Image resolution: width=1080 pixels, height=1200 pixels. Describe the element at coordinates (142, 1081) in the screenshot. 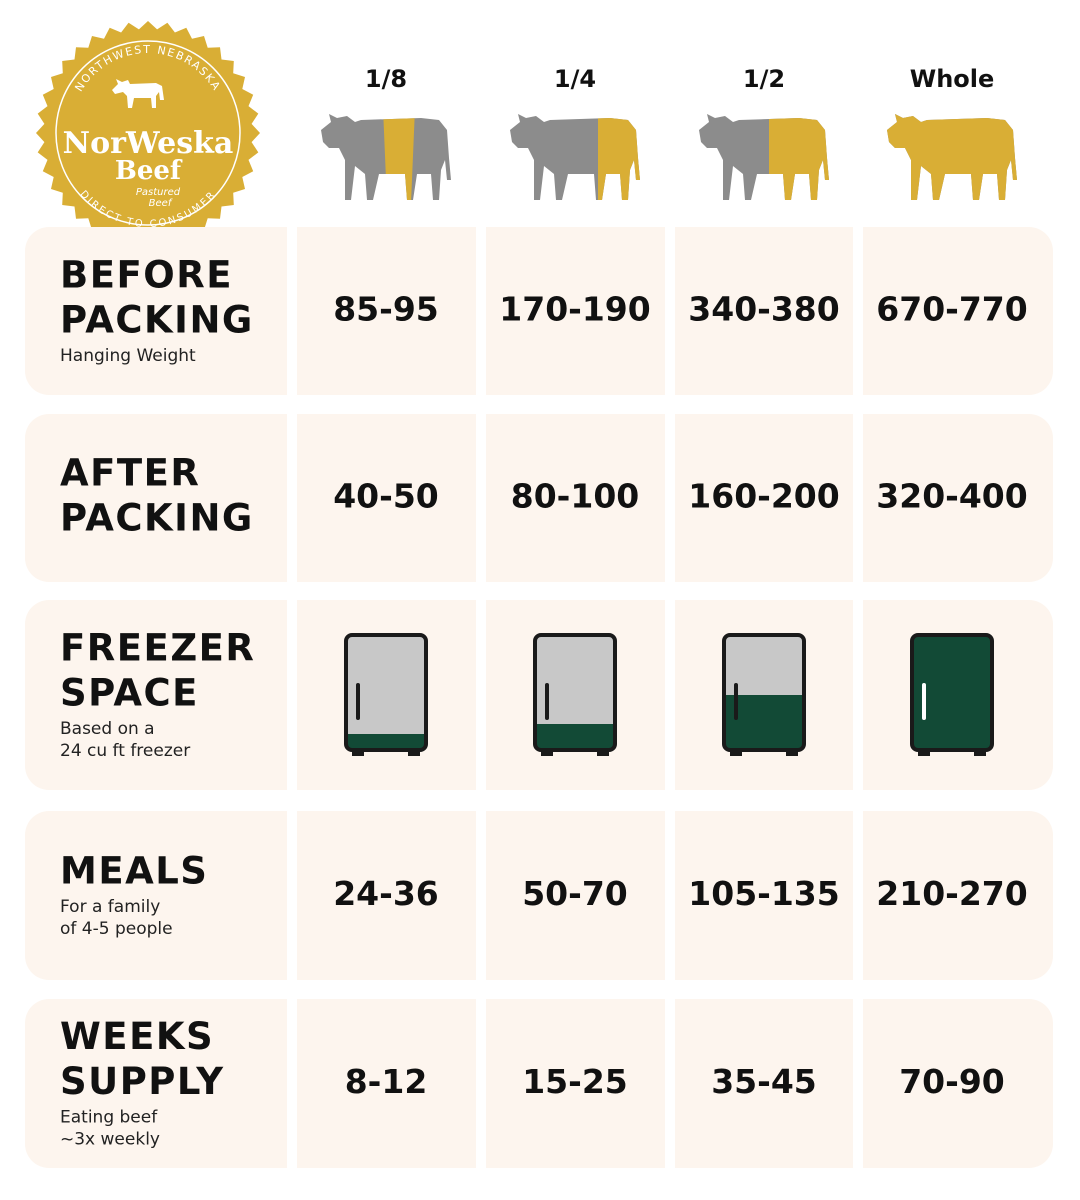

I see `row-title: SUPPLY` at that location.